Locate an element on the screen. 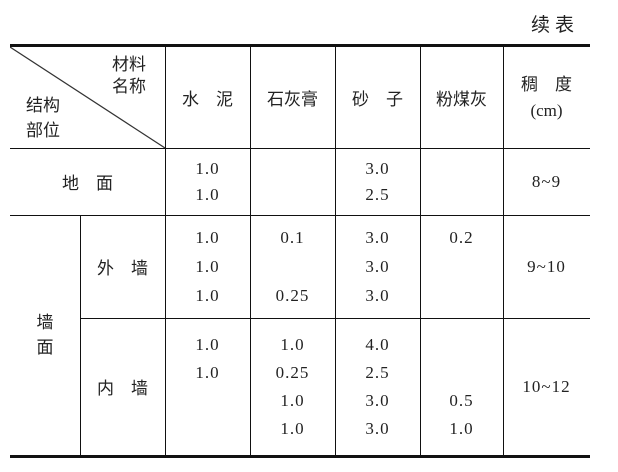 This screenshot has height=472, width=618. header-consistency: 稠 度 (cm) is located at coordinates (546, 97).